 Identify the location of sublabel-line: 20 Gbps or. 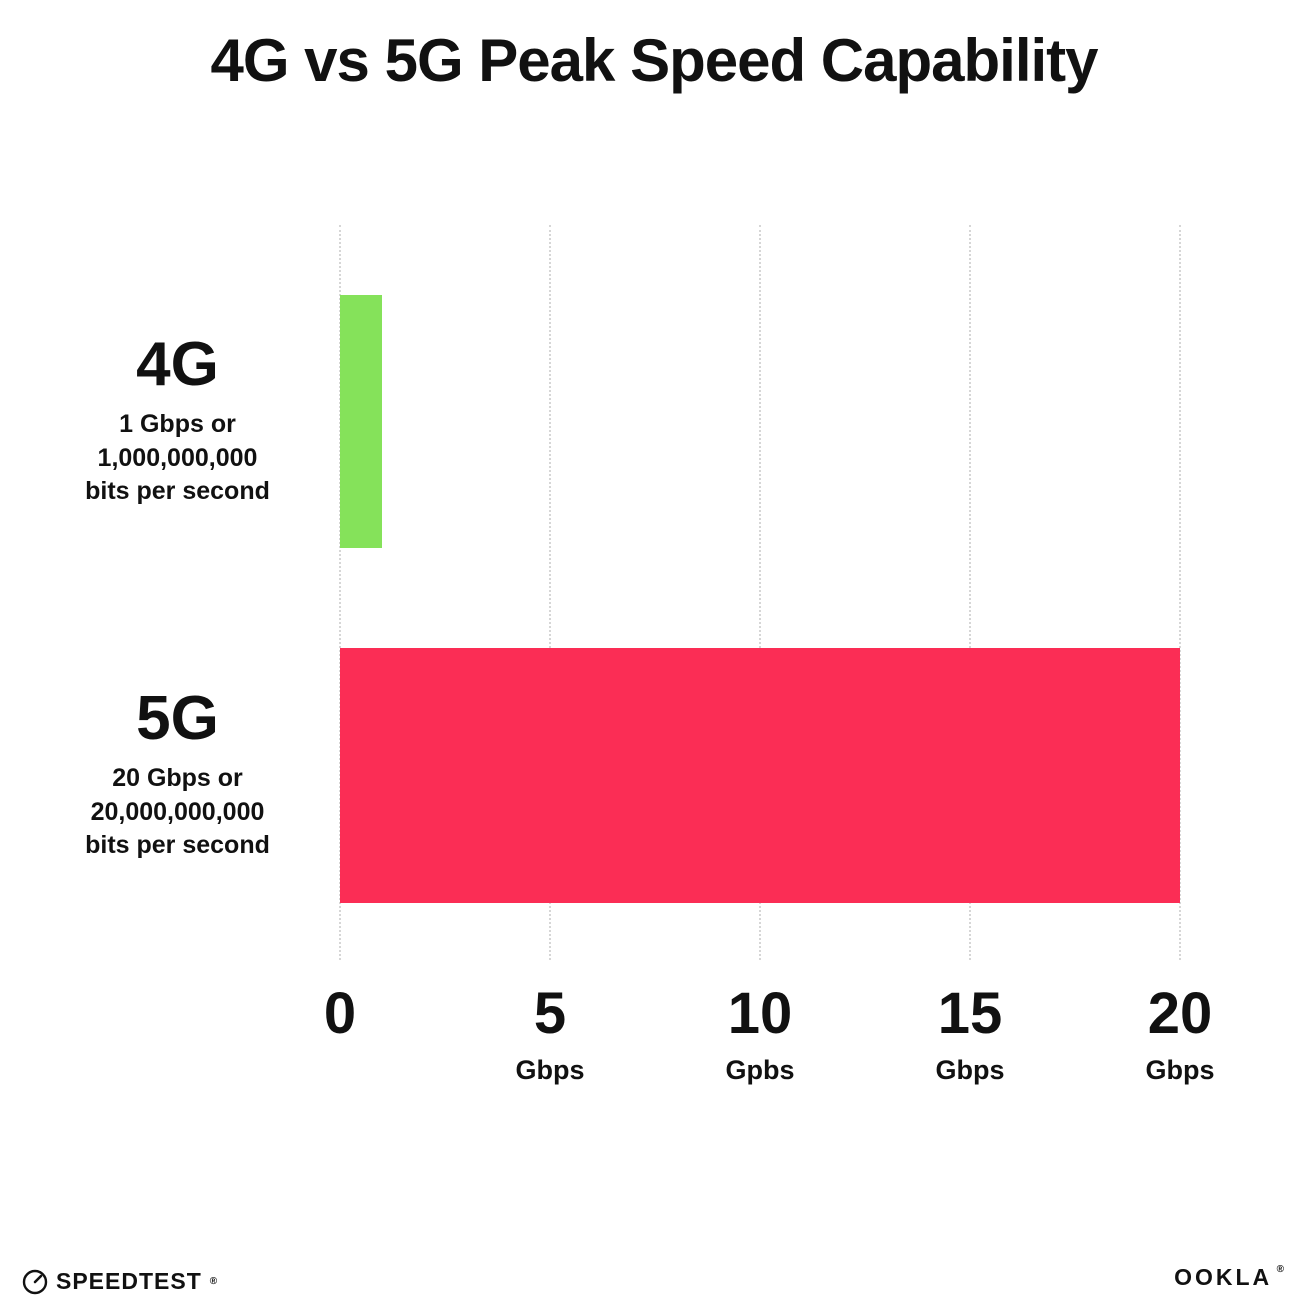
(177, 777).